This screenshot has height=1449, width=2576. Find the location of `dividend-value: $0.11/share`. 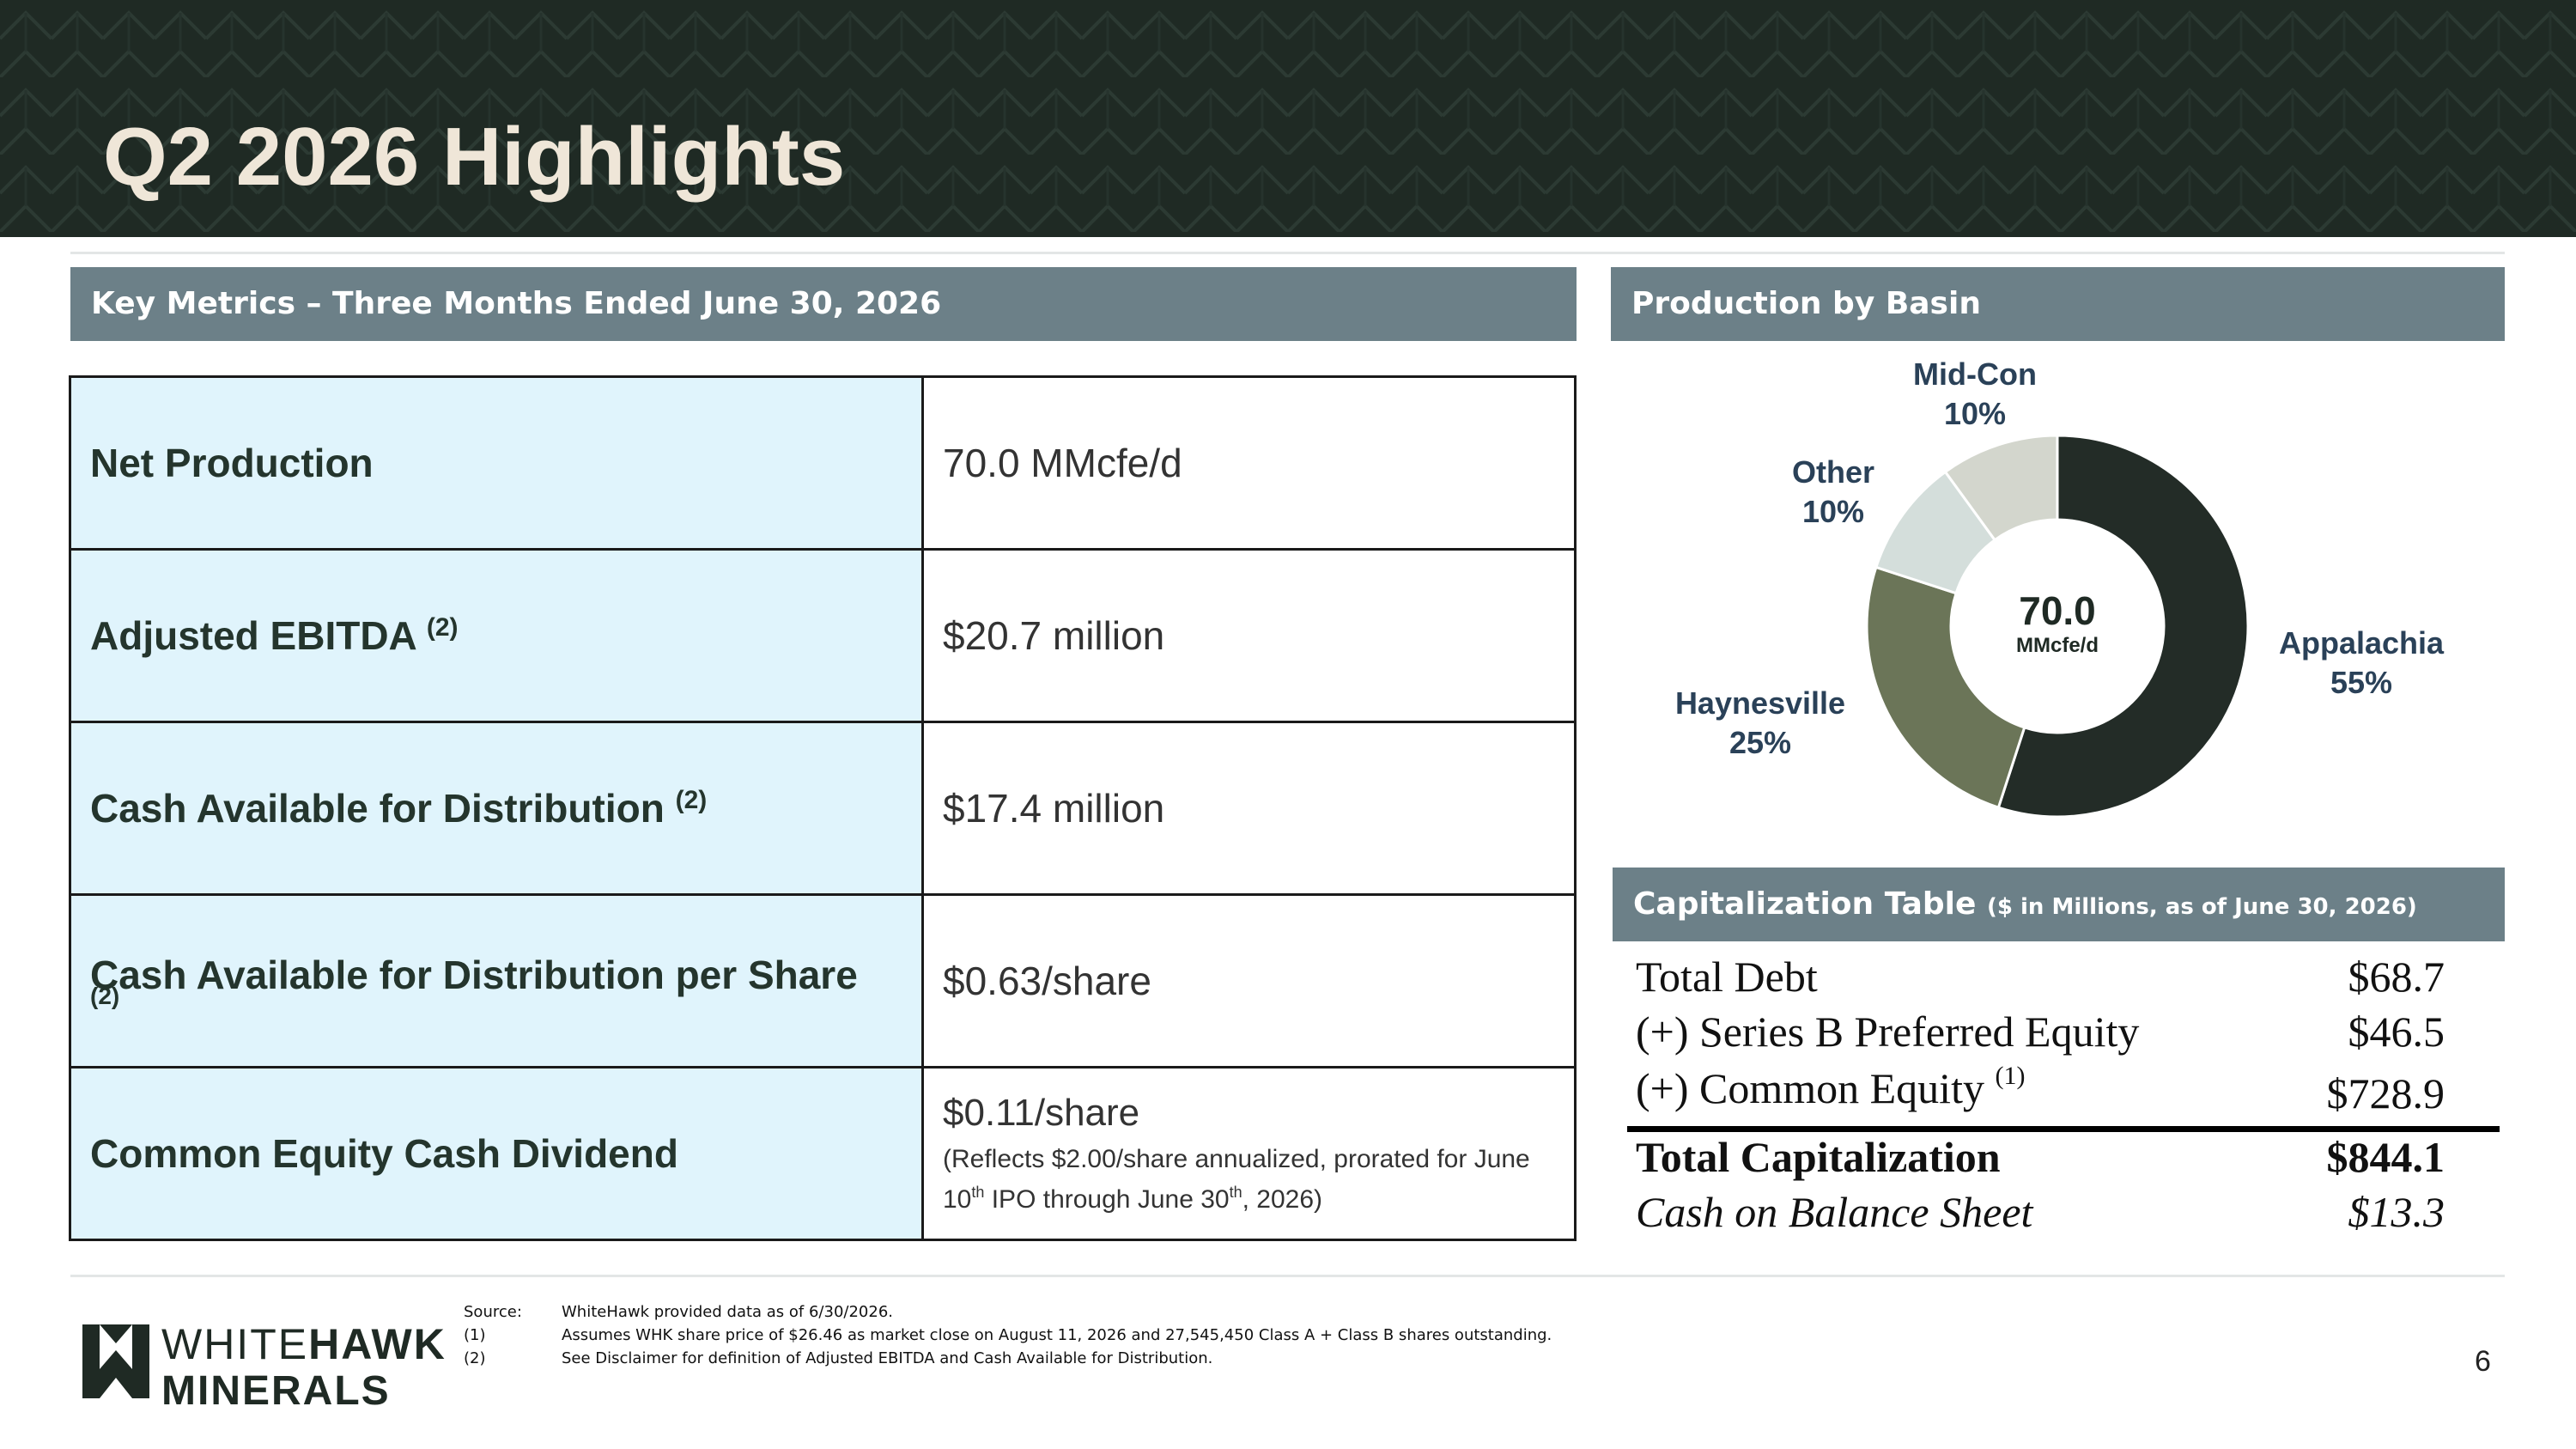

dividend-value: $0.11/share is located at coordinates (1041, 1112).